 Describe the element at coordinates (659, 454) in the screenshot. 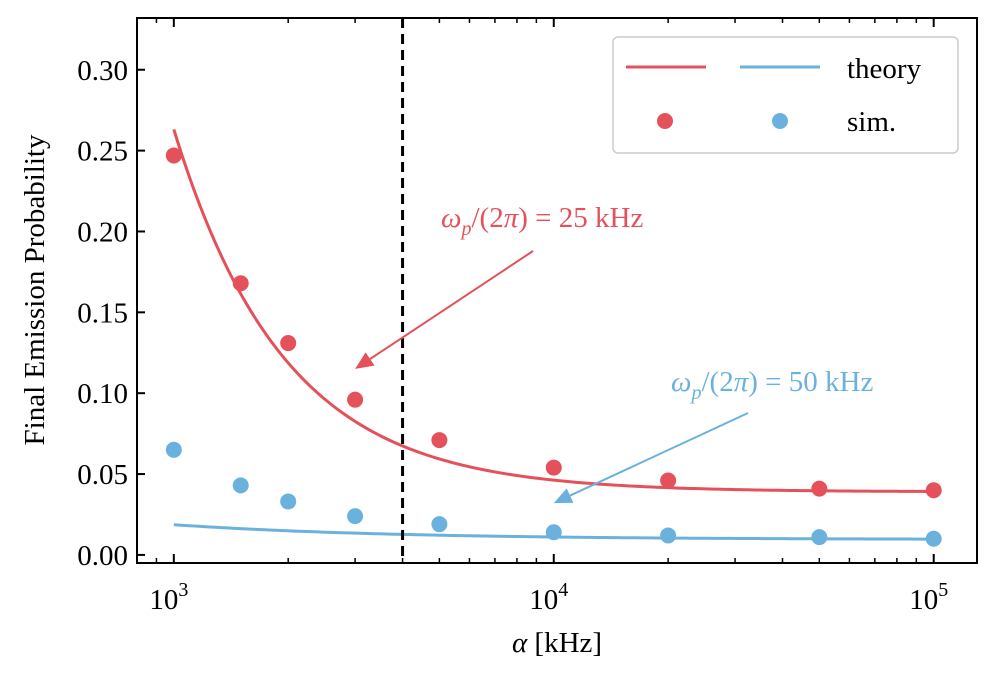

I see `annotation-50khz-arrow-shaft` at that location.